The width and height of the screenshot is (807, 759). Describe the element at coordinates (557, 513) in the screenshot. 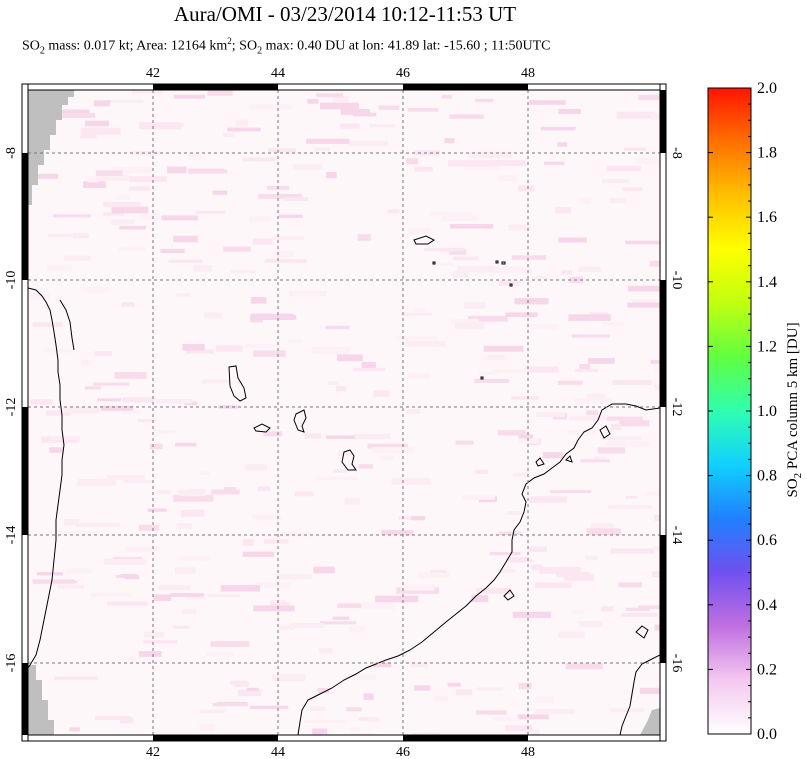

I see `madagascar-islets` at that location.